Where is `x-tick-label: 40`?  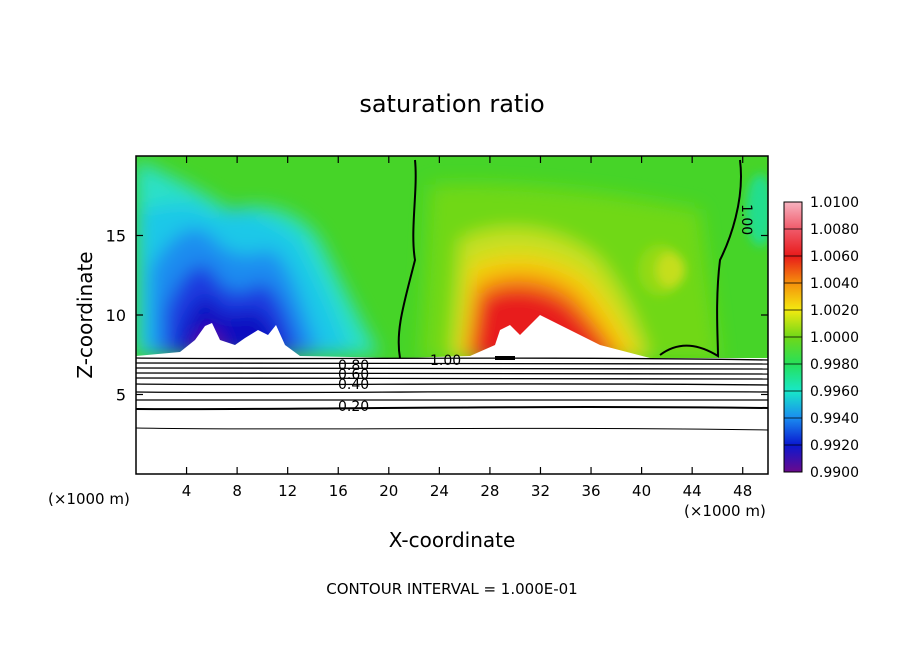
x-tick-label: 40 is located at coordinates (641, 491).